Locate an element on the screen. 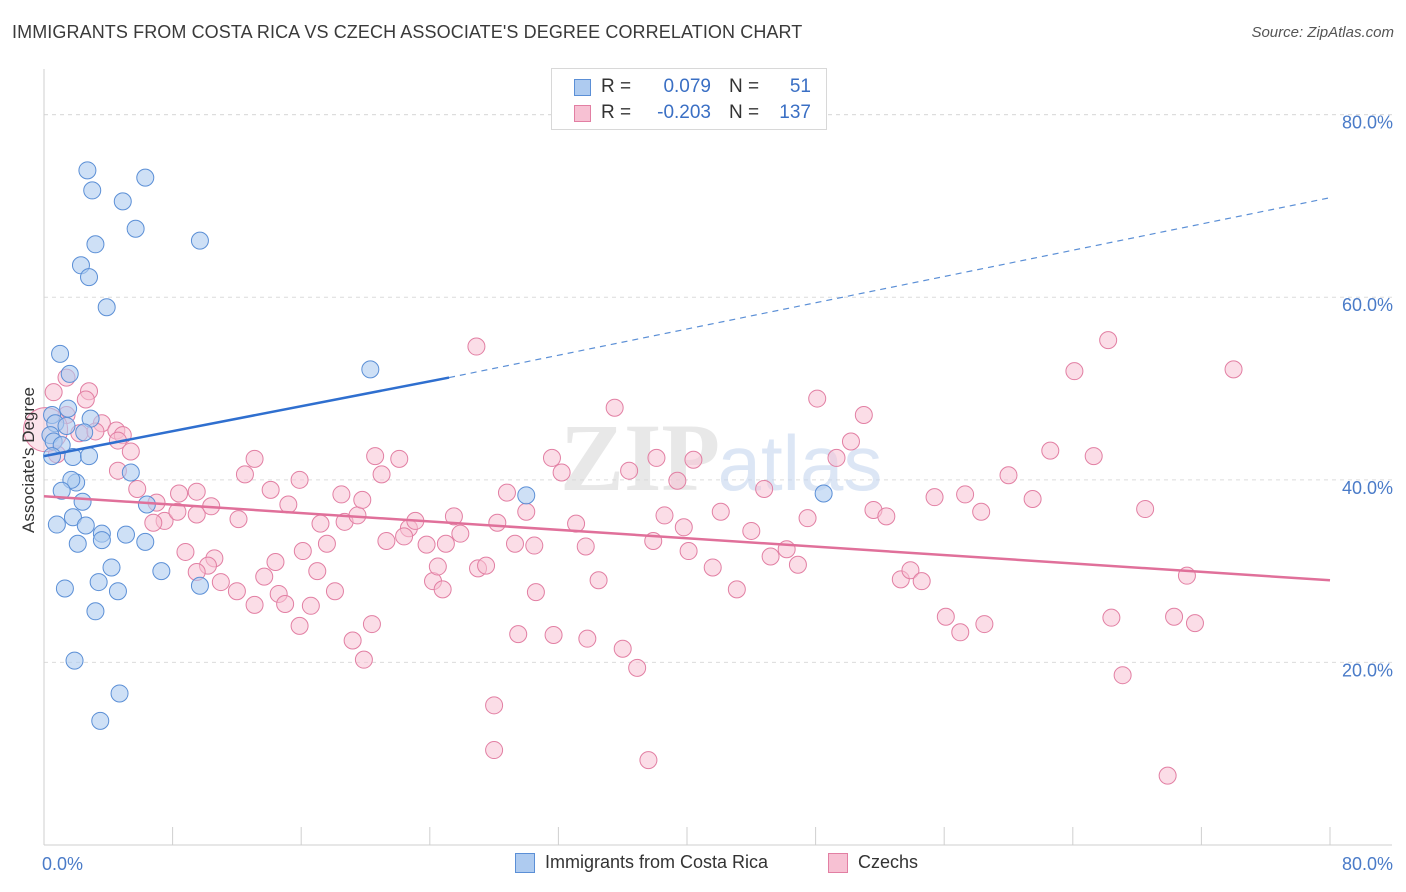 The height and width of the screenshot is (892, 1406). y-tick-label: 20.0% is located at coordinates (1367, 670).